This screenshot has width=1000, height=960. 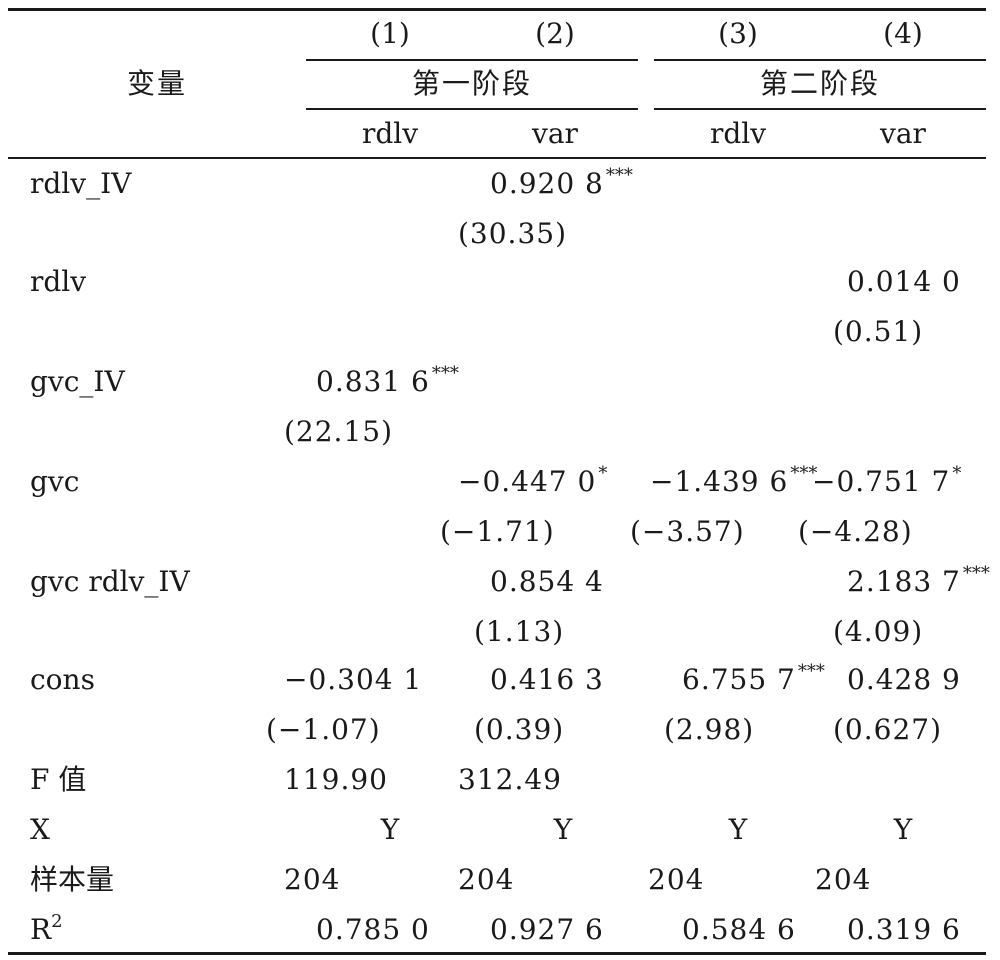 I want to click on row-label-r-squared: R2, so click(x=46, y=930).